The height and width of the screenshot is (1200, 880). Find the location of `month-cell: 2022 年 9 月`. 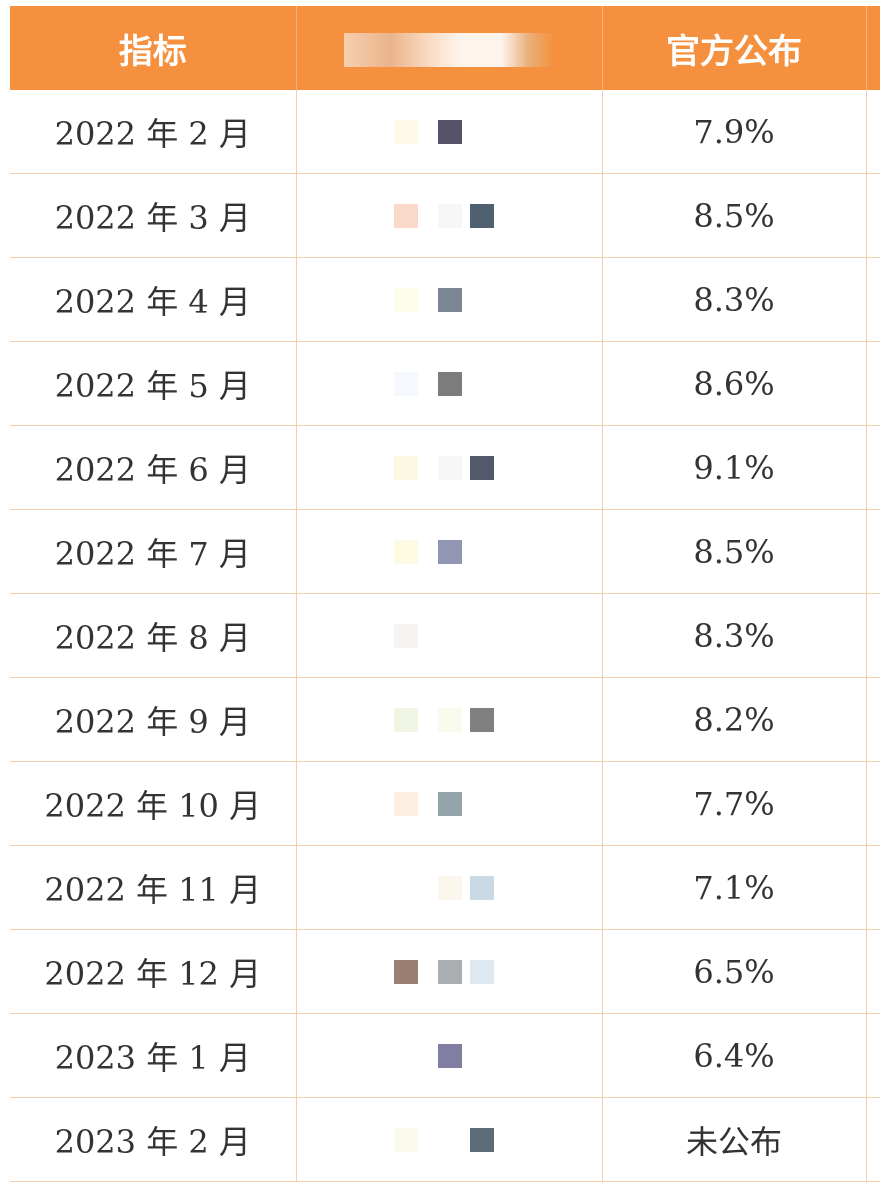

month-cell: 2022 年 9 月 is located at coordinates (153, 719).